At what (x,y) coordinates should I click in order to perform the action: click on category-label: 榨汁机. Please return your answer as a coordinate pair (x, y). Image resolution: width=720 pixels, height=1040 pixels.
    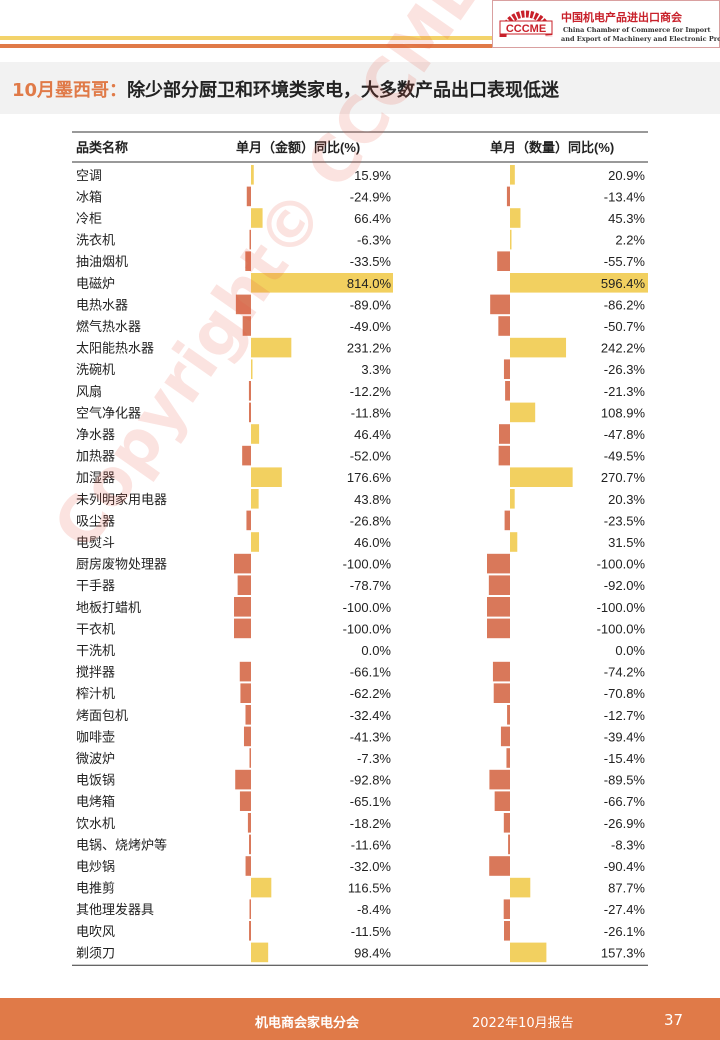
    Looking at the image, I should click on (95, 693).